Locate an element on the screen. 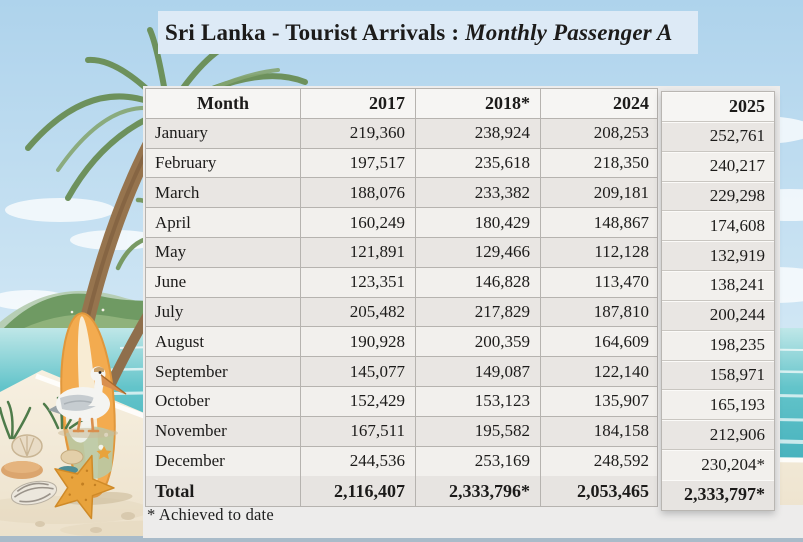  value-2017: 219,360 is located at coordinates (358, 133).